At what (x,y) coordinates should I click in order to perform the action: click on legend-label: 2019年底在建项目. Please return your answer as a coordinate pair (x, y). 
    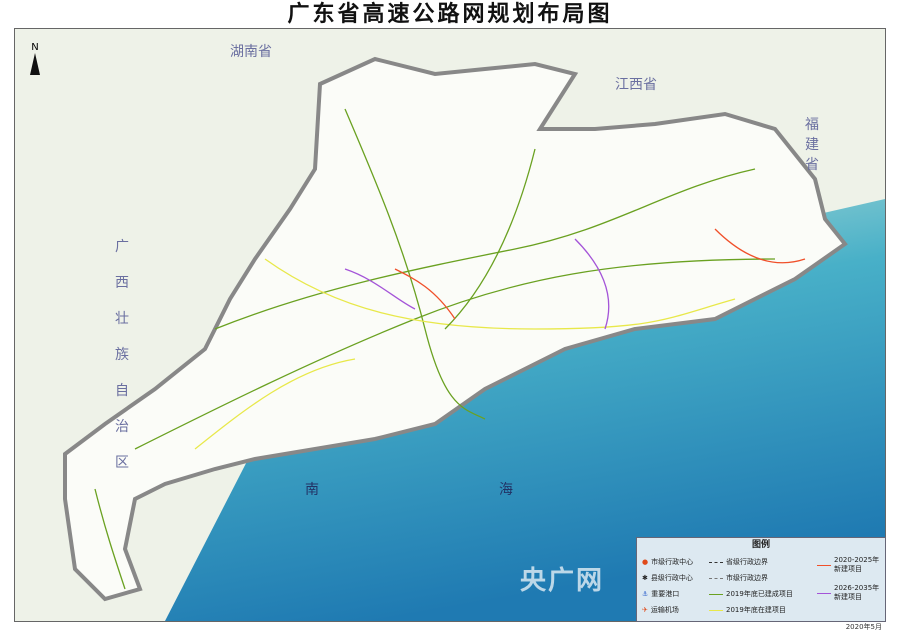
    Looking at the image, I should click on (756, 610).